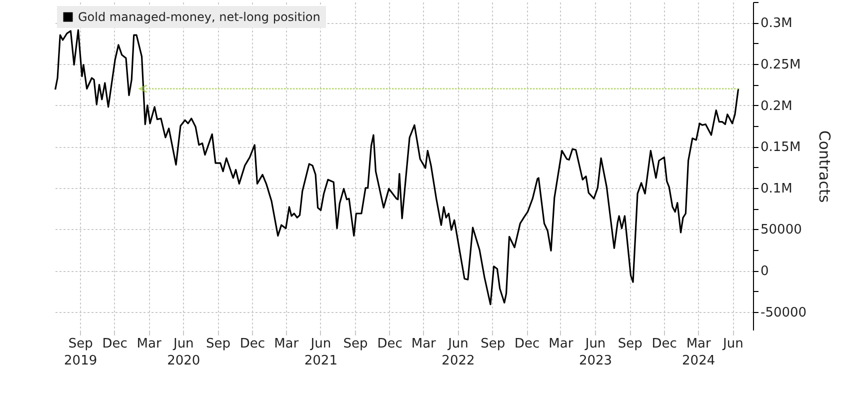 This screenshot has height=398, width=867. Describe the element at coordinates (825, 166) in the screenshot. I see `y-axis-title: Contracts` at that location.